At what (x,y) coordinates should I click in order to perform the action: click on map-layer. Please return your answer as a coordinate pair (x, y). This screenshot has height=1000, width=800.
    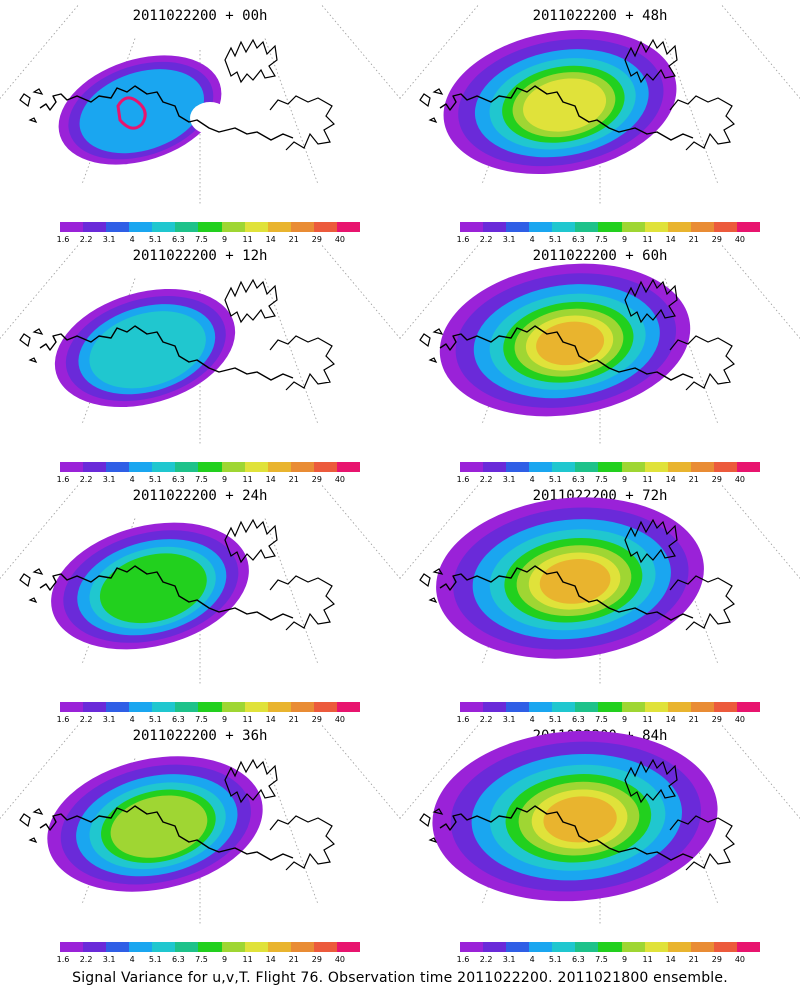
    Looking at the image, I should click on (600, 342).